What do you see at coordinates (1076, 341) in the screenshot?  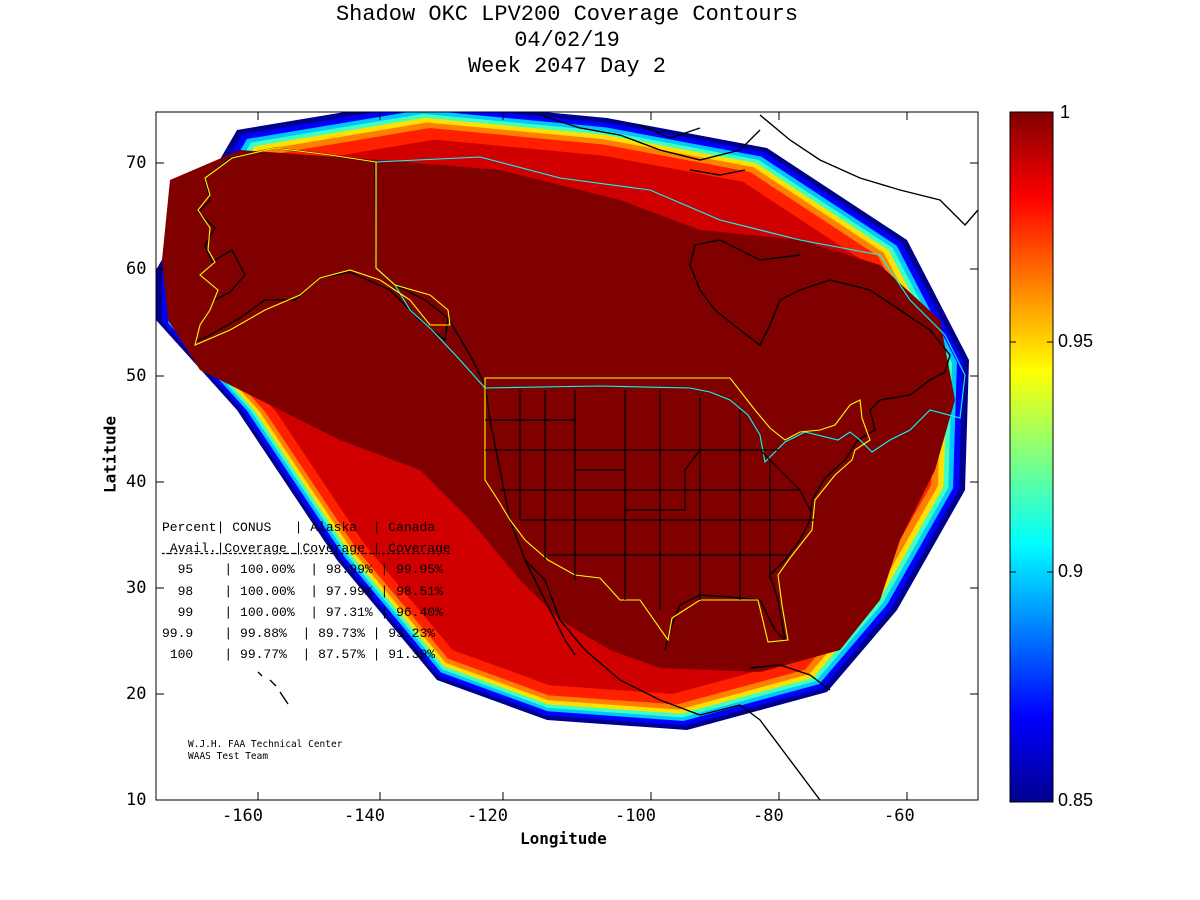 I see `colorbar-tick-label: 0.95` at bounding box center [1076, 341].